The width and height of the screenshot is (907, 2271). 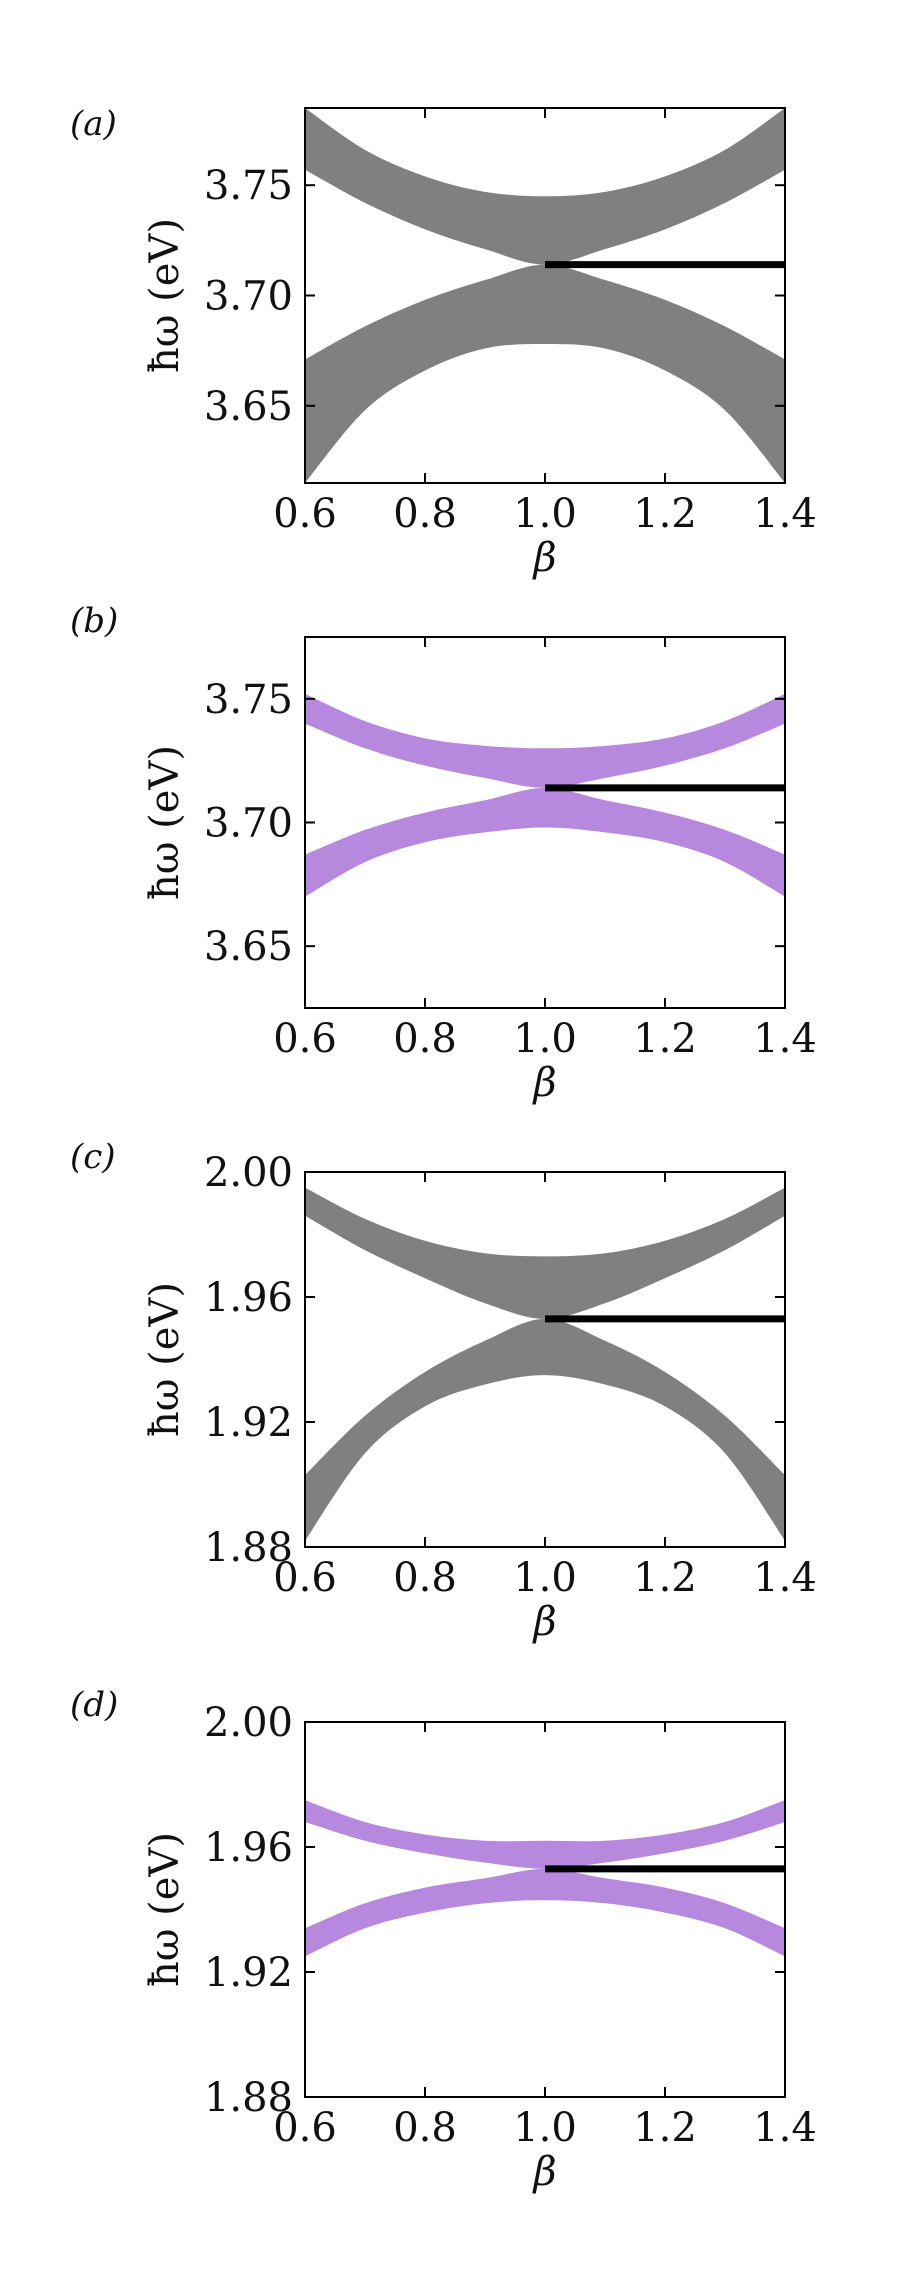 What do you see at coordinates (93, 1157) in the screenshot?
I see `panel-label: (c)` at bounding box center [93, 1157].